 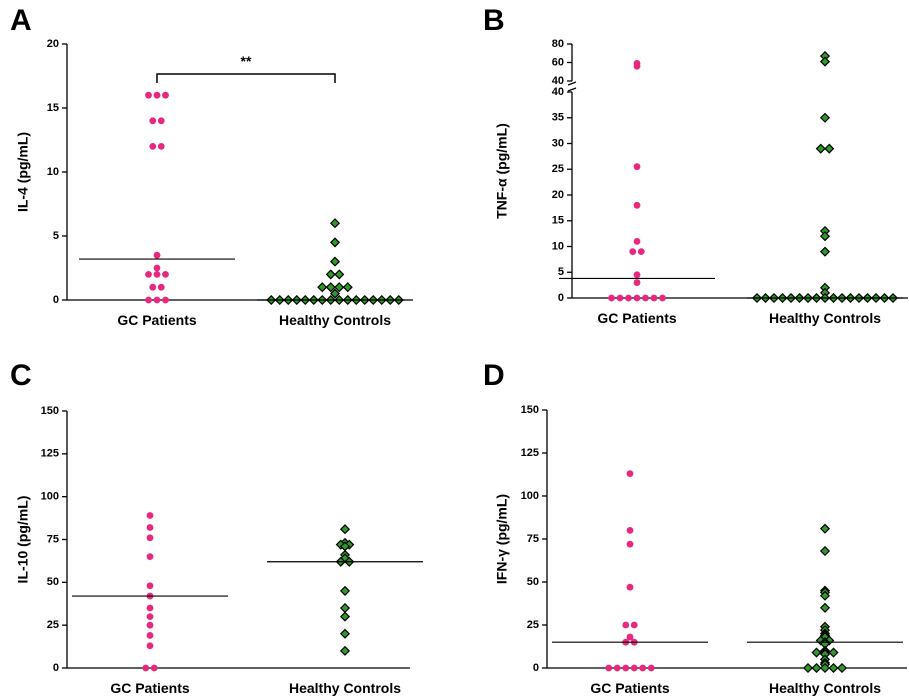 What do you see at coordinates (50, 411) in the screenshot?
I see `y-tick-label: 150` at bounding box center [50, 411].